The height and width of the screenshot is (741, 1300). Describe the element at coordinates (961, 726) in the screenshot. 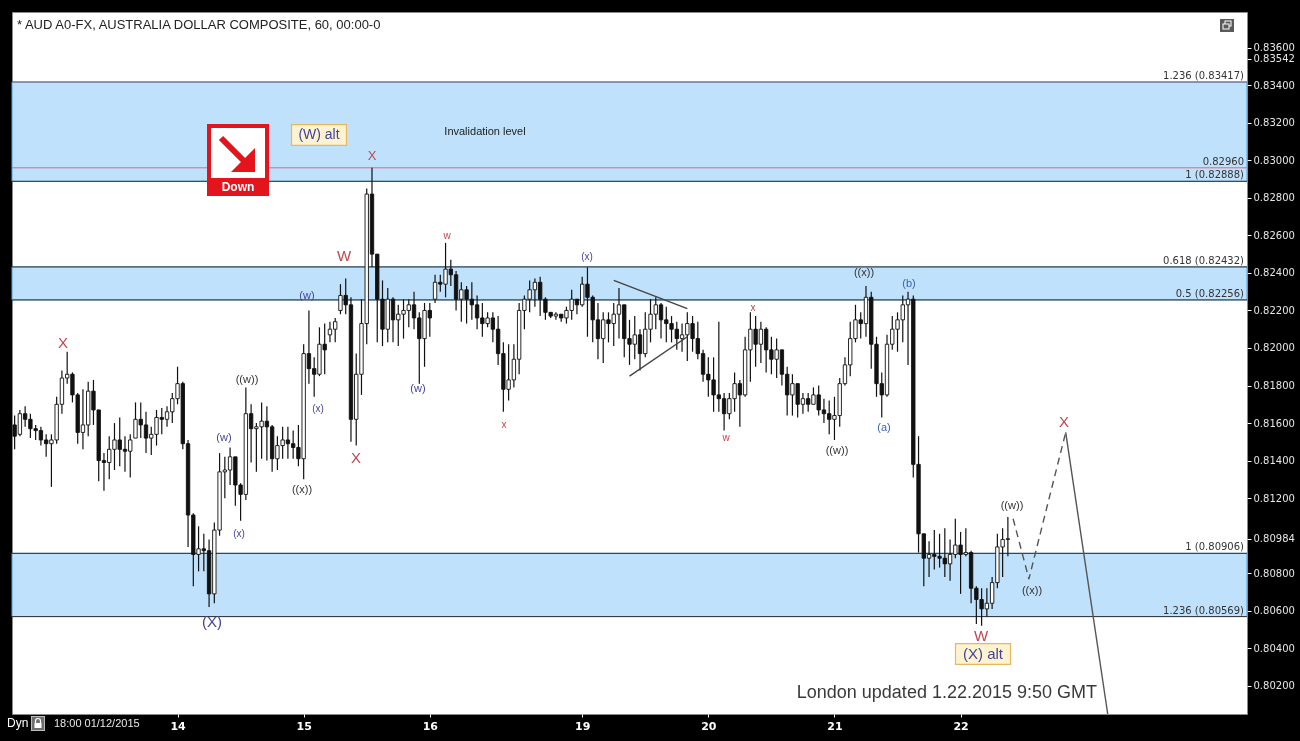

I see `x-tick-label: 22` at that location.